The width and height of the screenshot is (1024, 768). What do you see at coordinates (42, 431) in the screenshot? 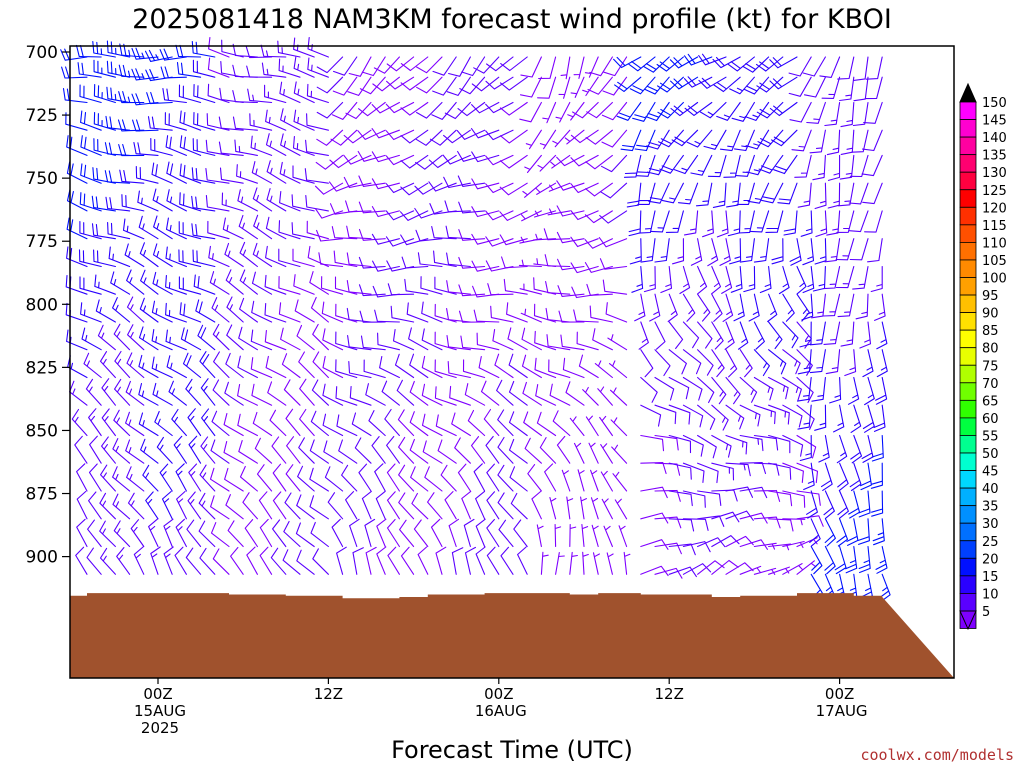
I see `y-tick-label: 850` at bounding box center [42, 431].